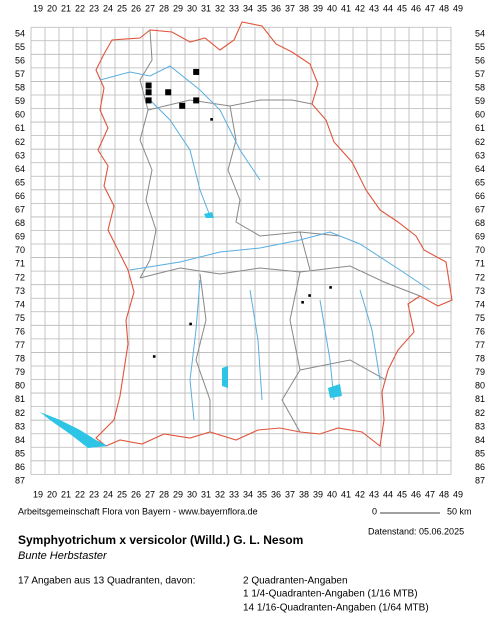  I want to click on row-label: 58, so click(20, 88).